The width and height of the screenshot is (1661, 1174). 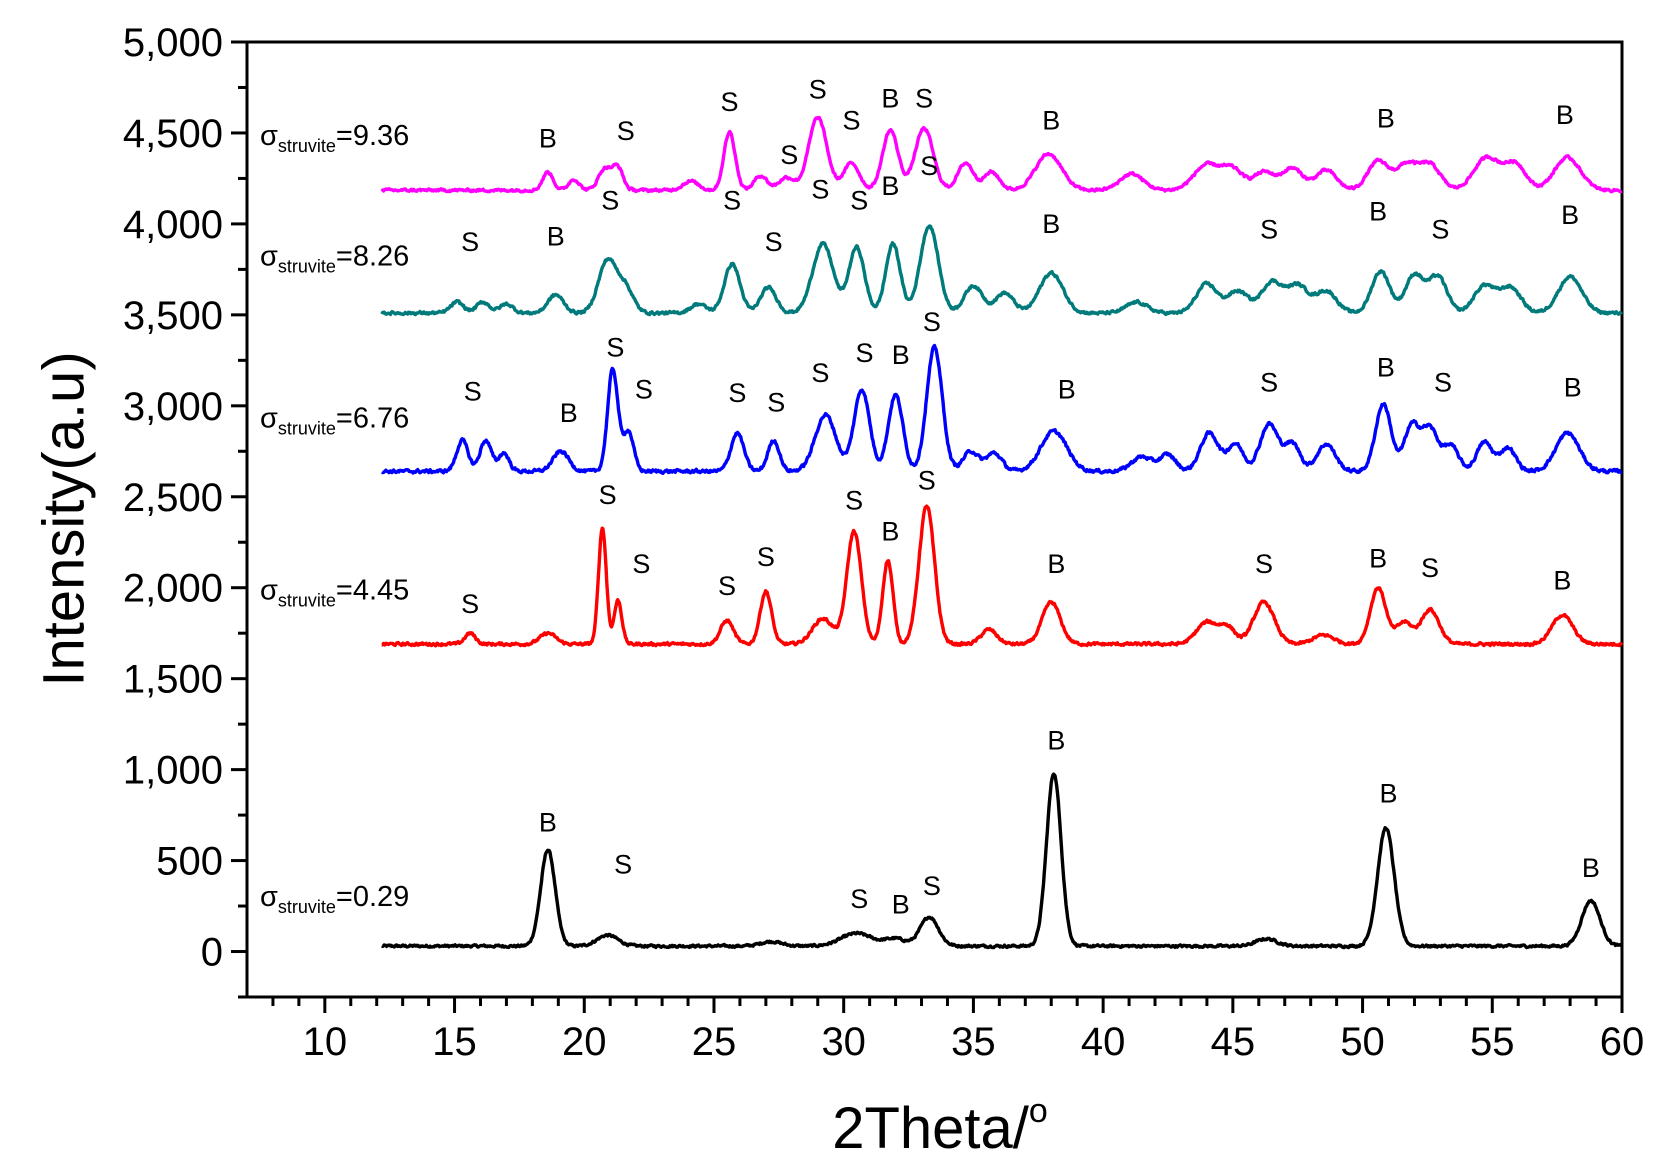 What do you see at coordinates (973, 1042) in the screenshot?
I see `x-tick-label: 35` at bounding box center [973, 1042].